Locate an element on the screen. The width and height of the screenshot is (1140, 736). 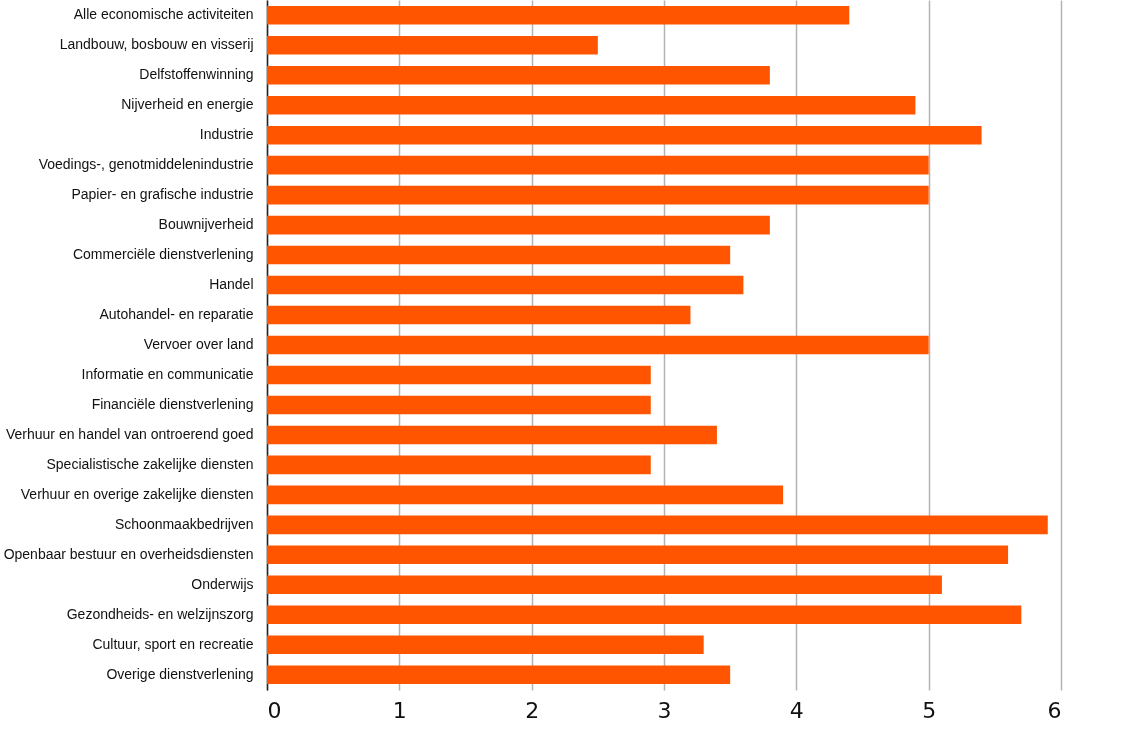
y-tick-label: Gezondheids- en welzijnszorg is located at coordinates (160, 613).